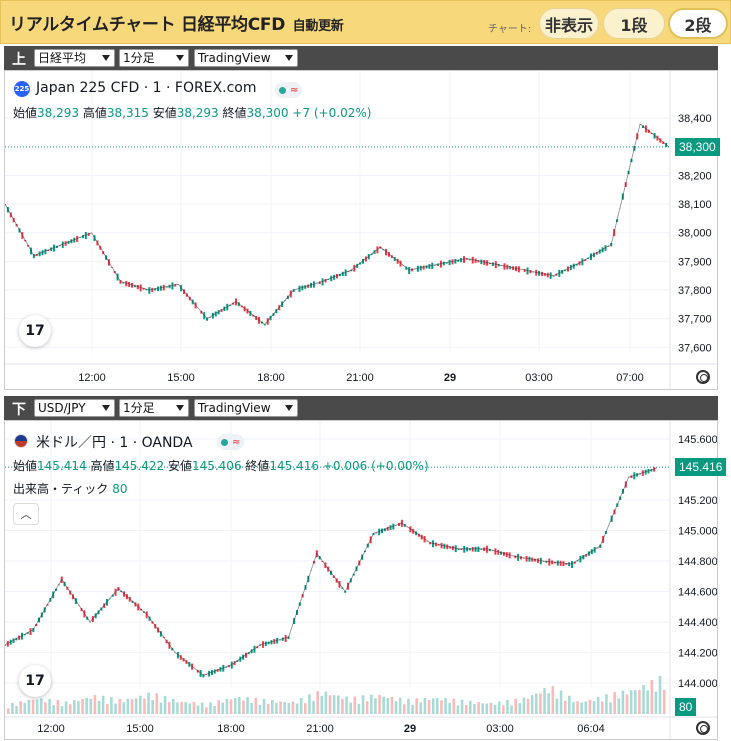 This screenshot has width=731, height=741. I want to click on top-source-select: TradingView, so click(246, 58).